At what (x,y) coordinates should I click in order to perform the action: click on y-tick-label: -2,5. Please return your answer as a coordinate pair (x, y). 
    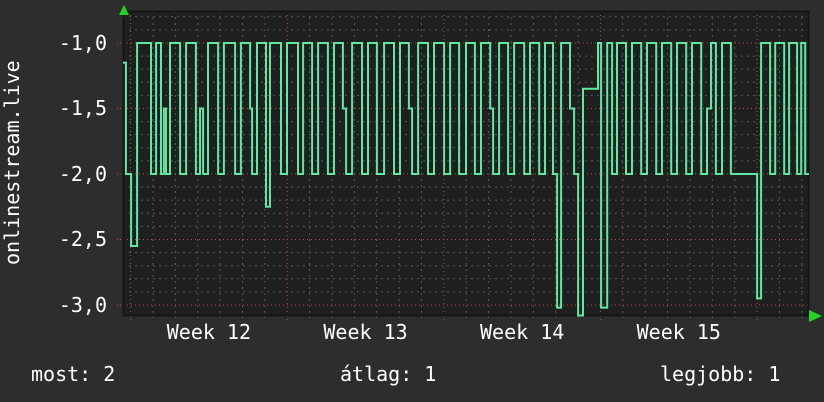
    Looking at the image, I should click on (82, 239).